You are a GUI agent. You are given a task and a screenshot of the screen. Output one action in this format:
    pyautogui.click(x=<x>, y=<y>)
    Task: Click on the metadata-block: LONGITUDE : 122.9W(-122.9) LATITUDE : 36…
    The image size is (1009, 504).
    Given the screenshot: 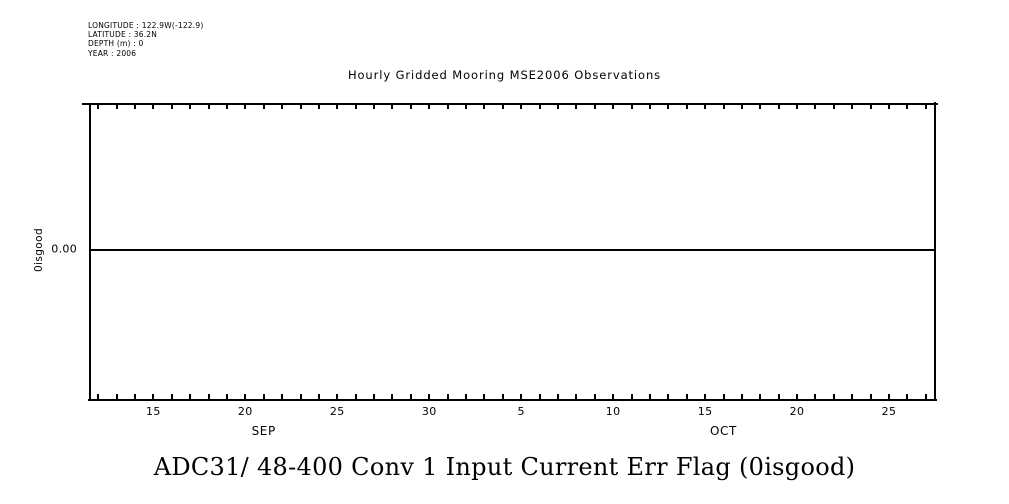 What is the action you would take?
    pyautogui.click(x=145, y=39)
    